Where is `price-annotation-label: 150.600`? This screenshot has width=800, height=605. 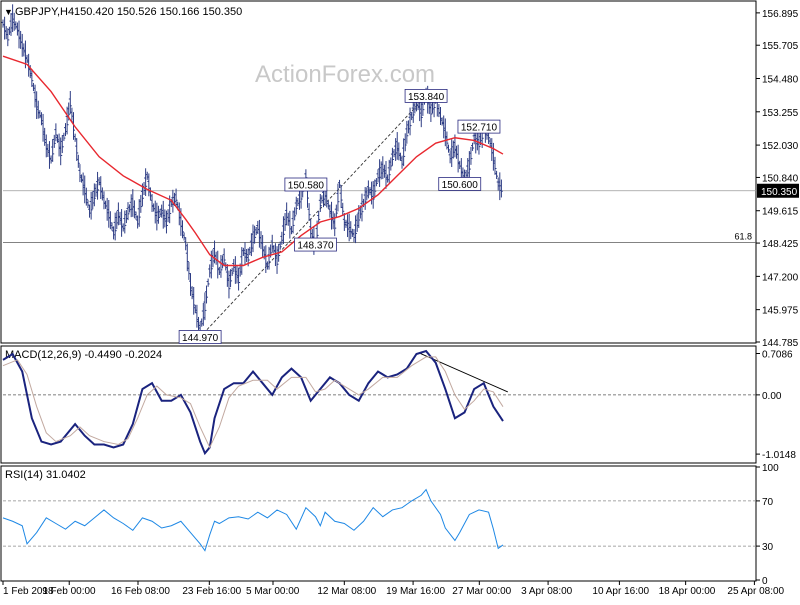
price-annotation-label: 150.600 is located at coordinates (460, 185).